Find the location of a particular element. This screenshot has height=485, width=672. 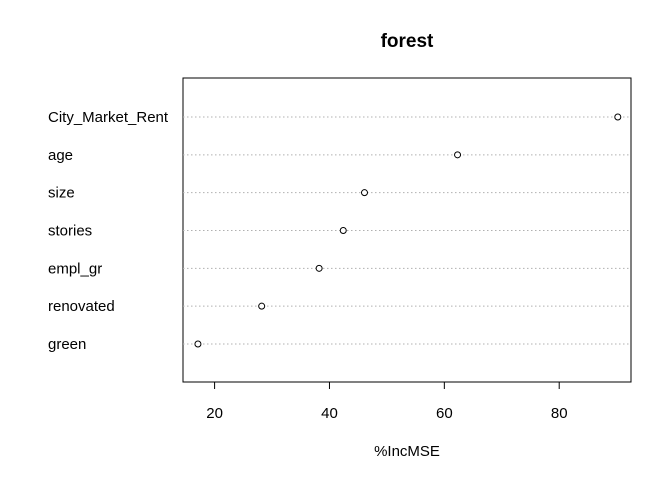

category-label: City_Market_Rent is located at coordinates (108, 117).